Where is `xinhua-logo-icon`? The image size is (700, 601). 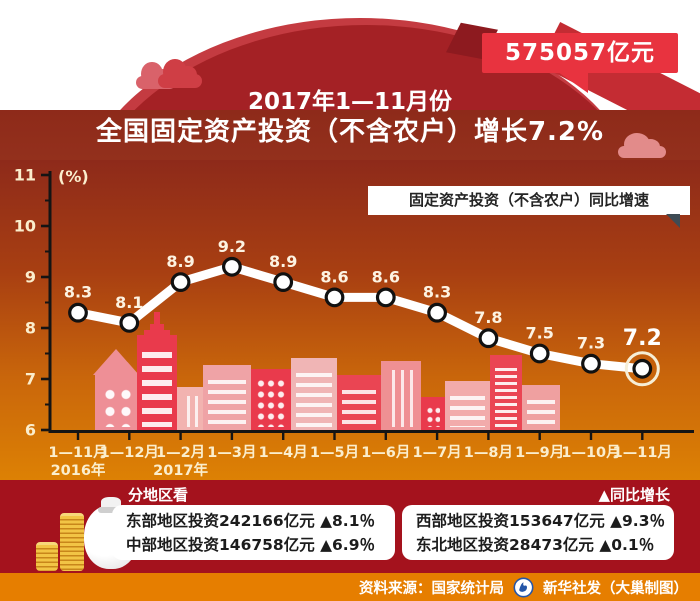
xinhua-logo-icon is located at coordinates (523, 587).